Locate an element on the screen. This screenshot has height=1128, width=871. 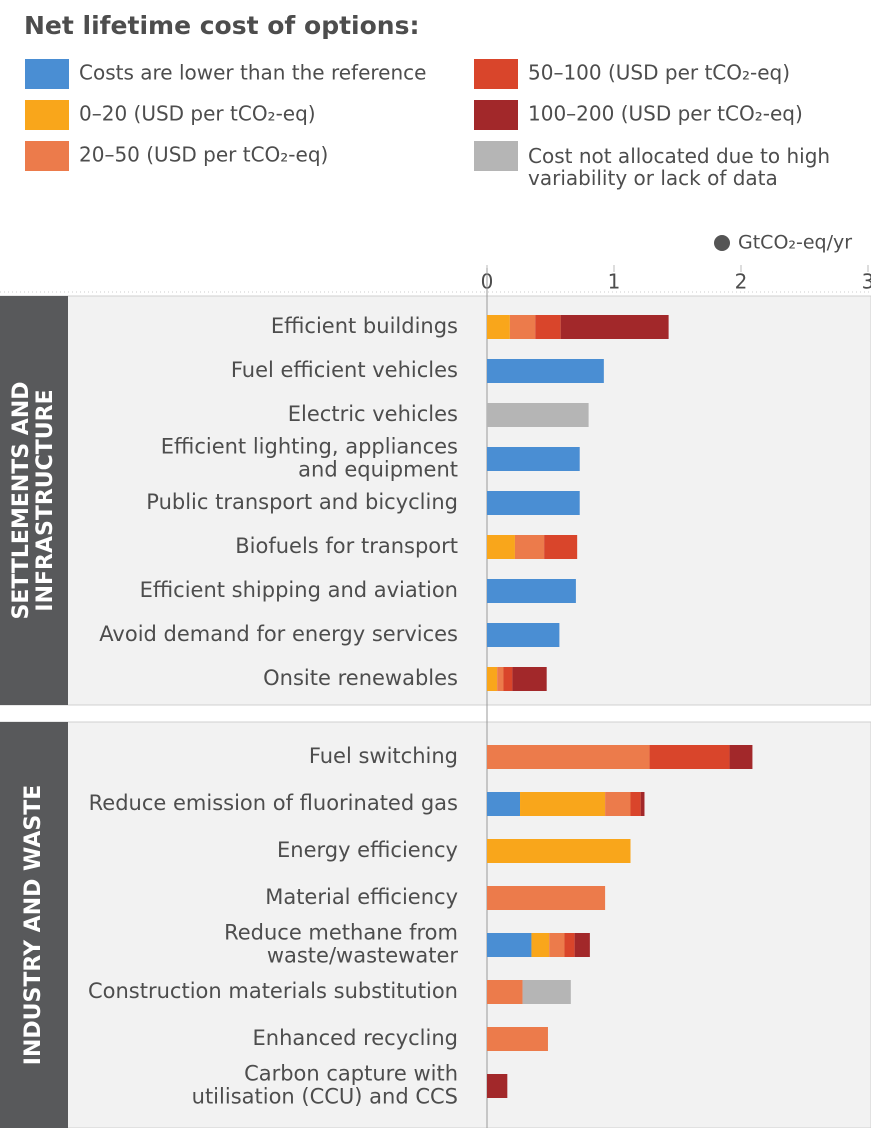
category-label: Avoid demand for energy services is located at coordinates (278, 634).